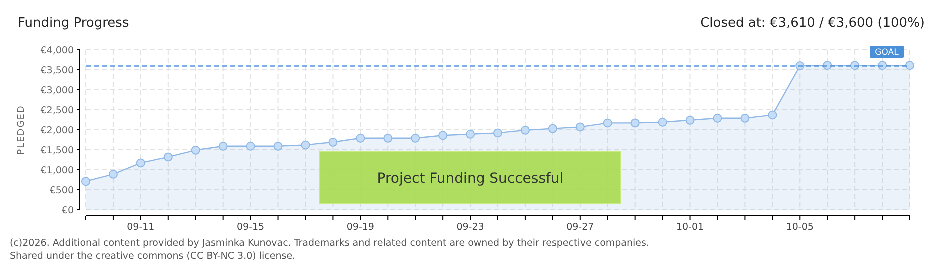 The width and height of the screenshot is (940, 270). What do you see at coordinates (57, 151) in the screenshot?
I see `y-tick-label: €1,500` at bounding box center [57, 151].